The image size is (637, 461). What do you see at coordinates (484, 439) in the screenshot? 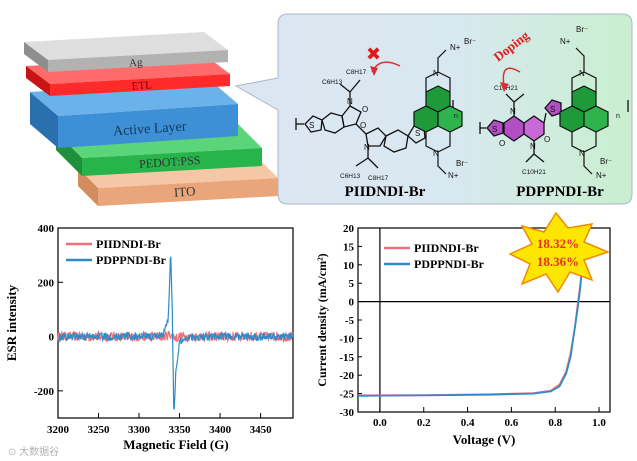
I see `jv-xlabel: Voltage (V)` at bounding box center [484, 439].